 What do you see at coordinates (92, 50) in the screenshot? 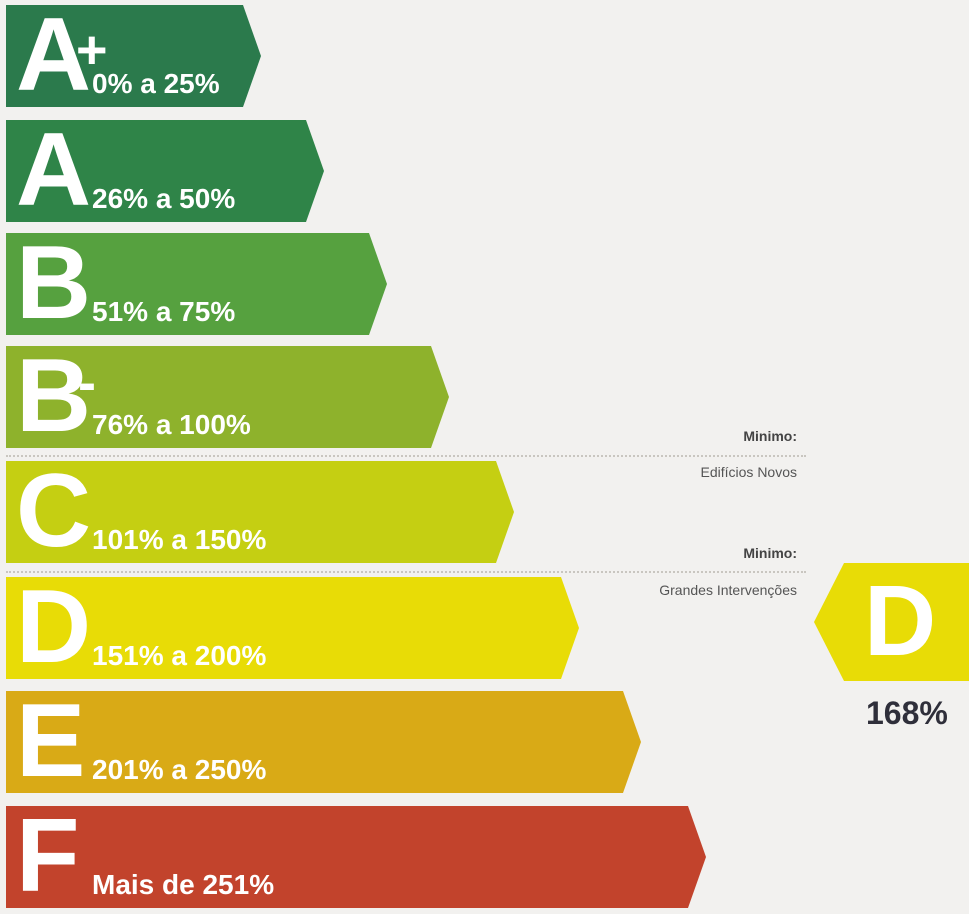
I see `band-letter-suffix: +` at bounding box center [92, 50].